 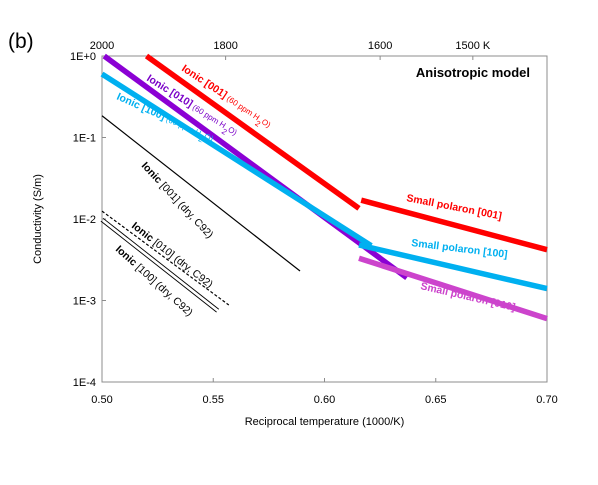 What do you see at coordinates (21, 41) in the screenshot?
I see `panel-label: (b)` at bounding box center [21, 41].